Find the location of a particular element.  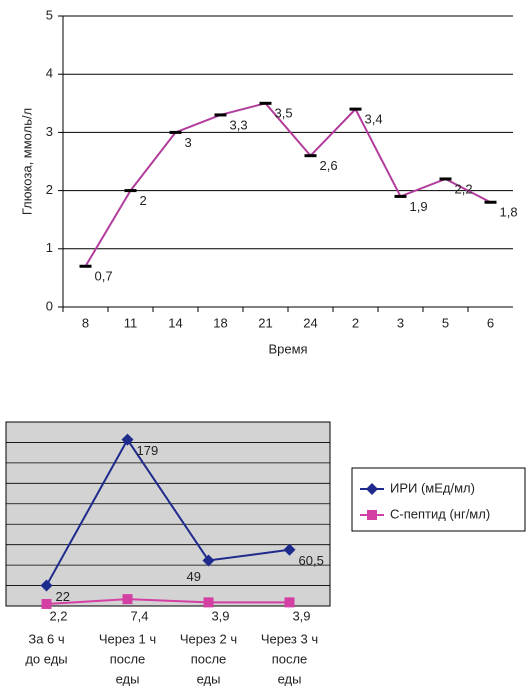

data-label: 60,5 is located at coordinates (311, 560).